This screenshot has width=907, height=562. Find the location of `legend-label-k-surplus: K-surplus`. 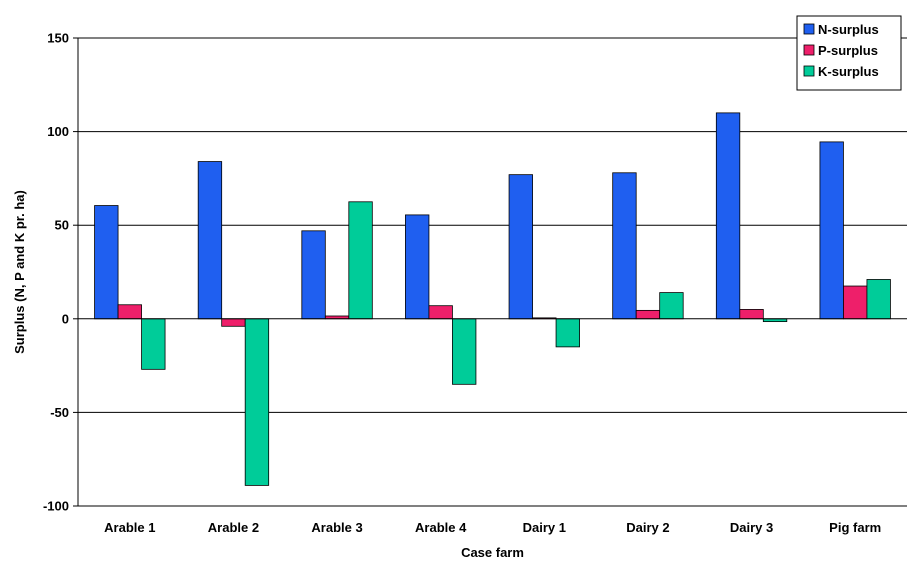

legend-label-k-surplus: K-surplus is located at coordinates (848, 71).